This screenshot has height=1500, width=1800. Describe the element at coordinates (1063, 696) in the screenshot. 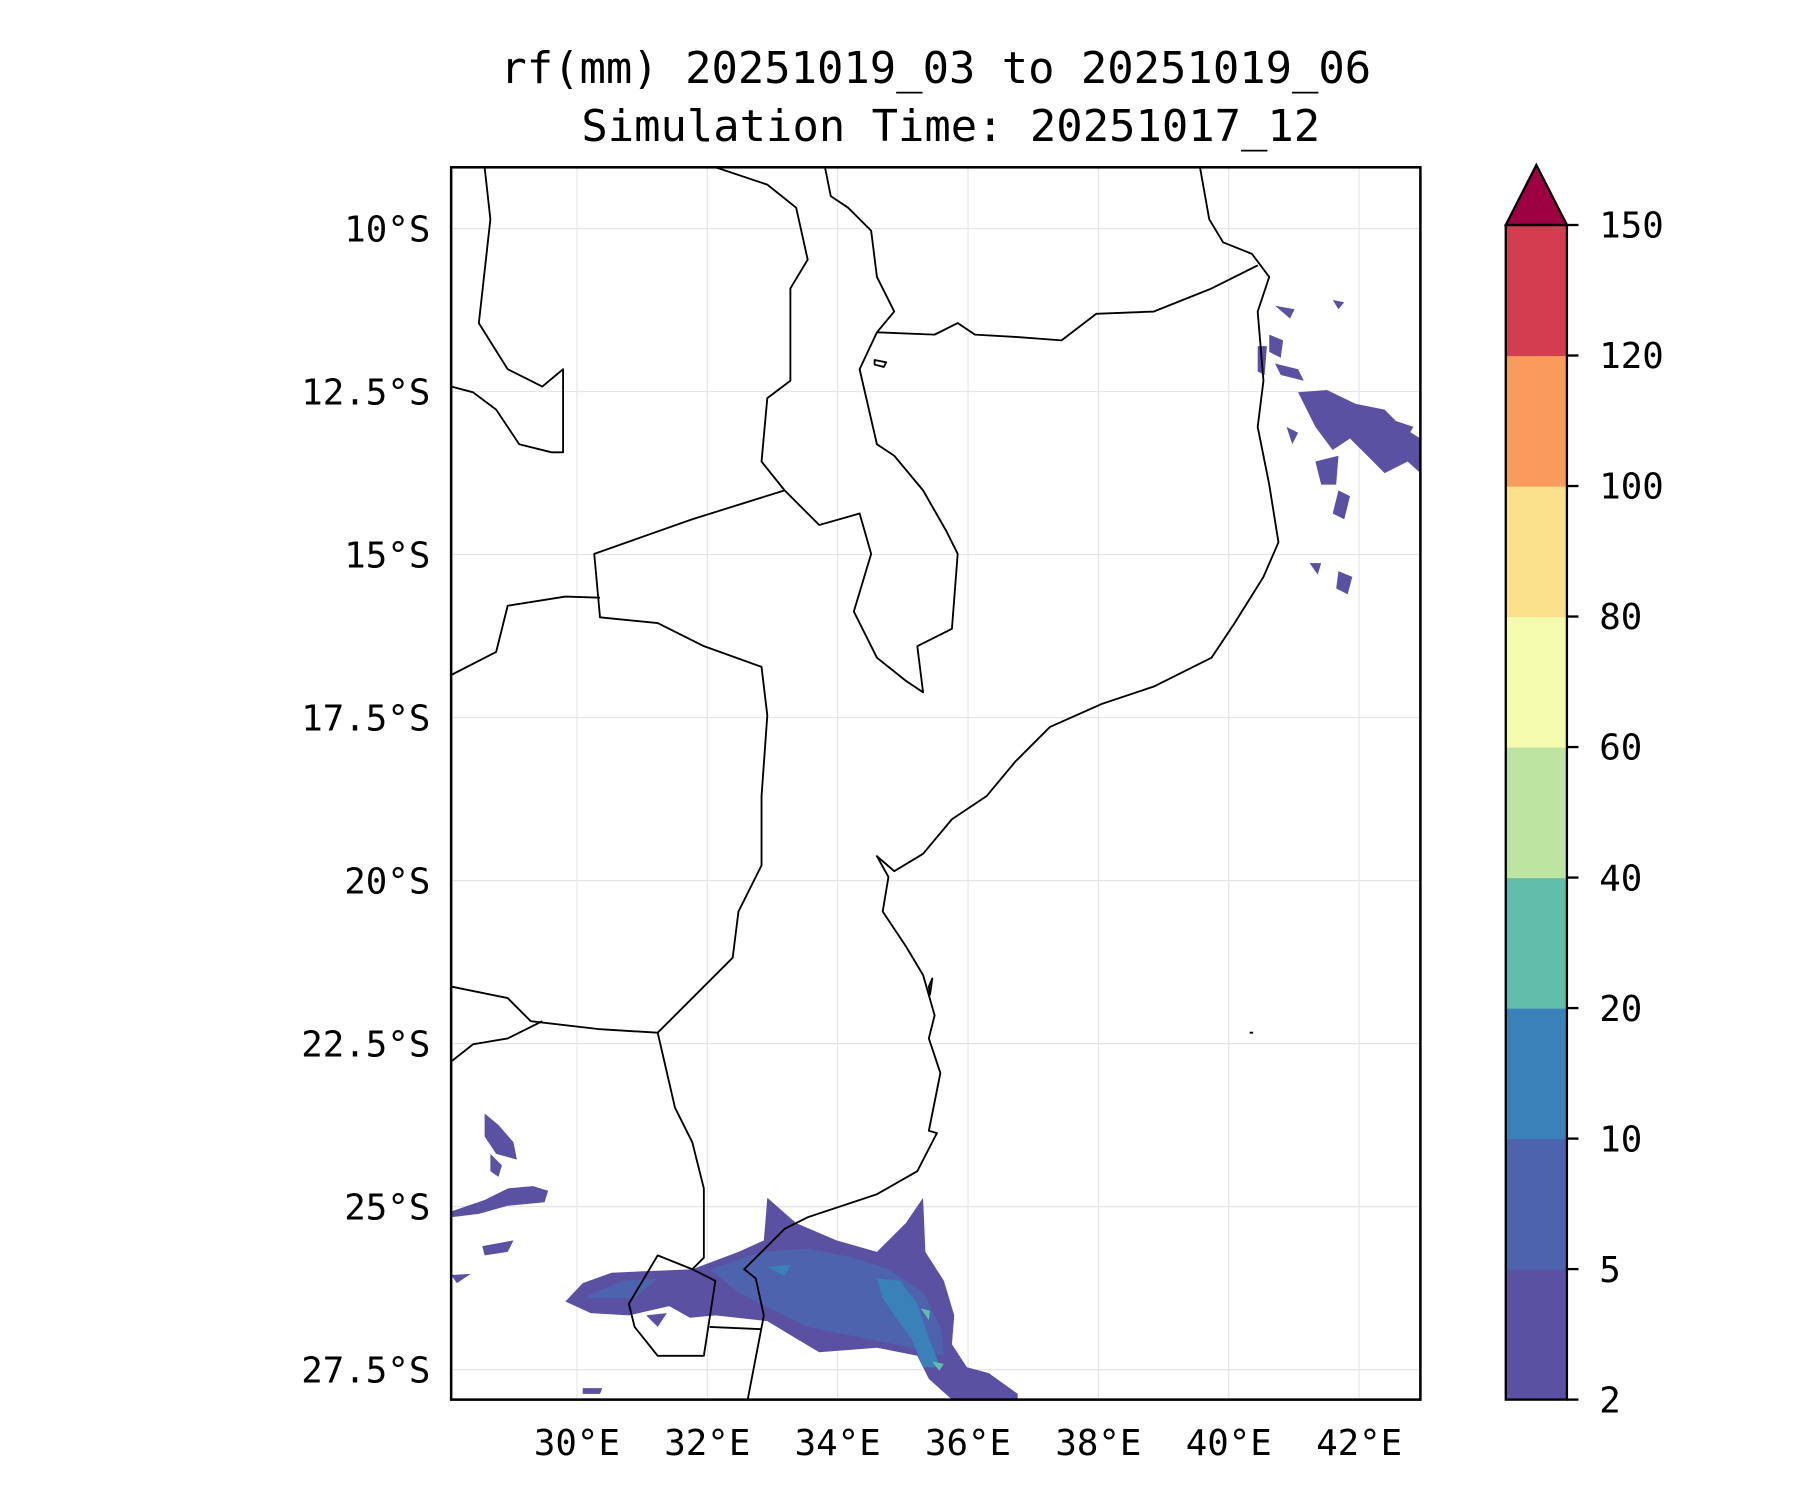

I see `islands` at that location.